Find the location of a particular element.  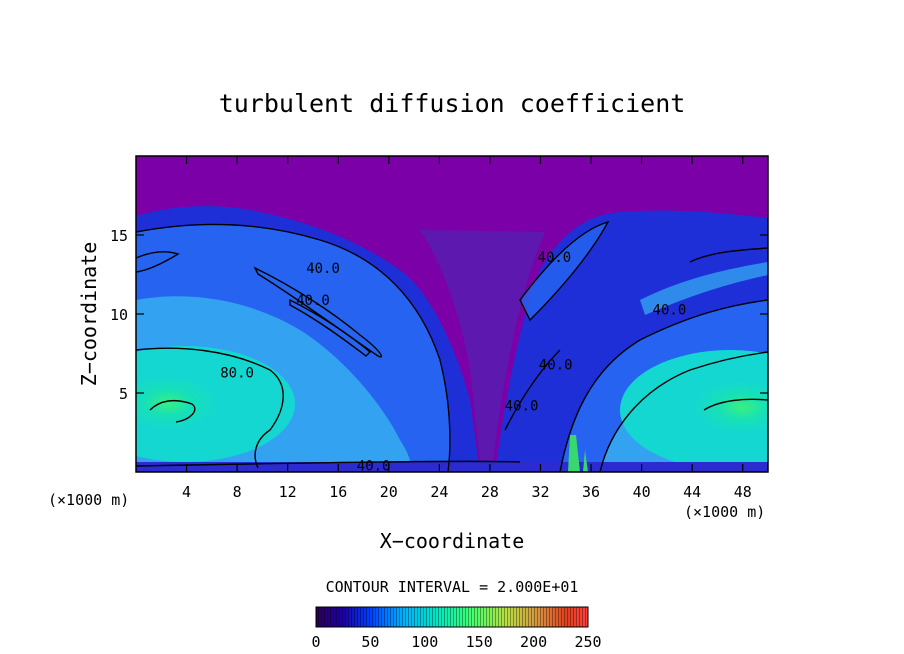

x-tick-label: 32 is located at coordinates (540, 492).